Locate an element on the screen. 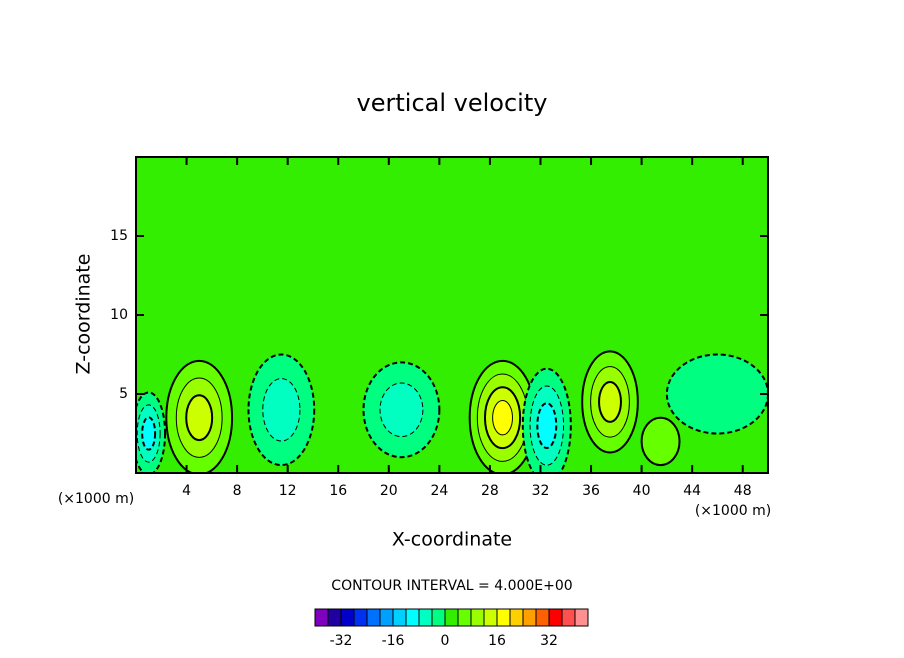 Image resolution: width=904 pixels, height=658 pixels. x-axis-label: X-coordinate is located at coordinates (452, 540).